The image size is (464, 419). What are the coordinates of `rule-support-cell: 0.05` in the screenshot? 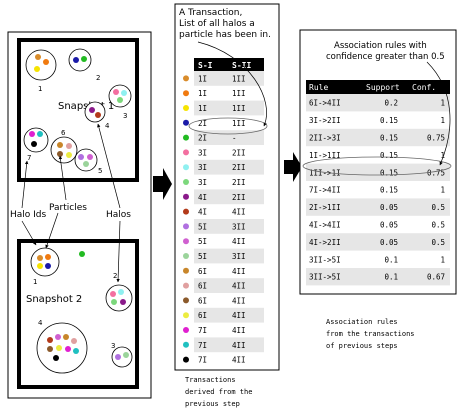 It's located at (389, 225).